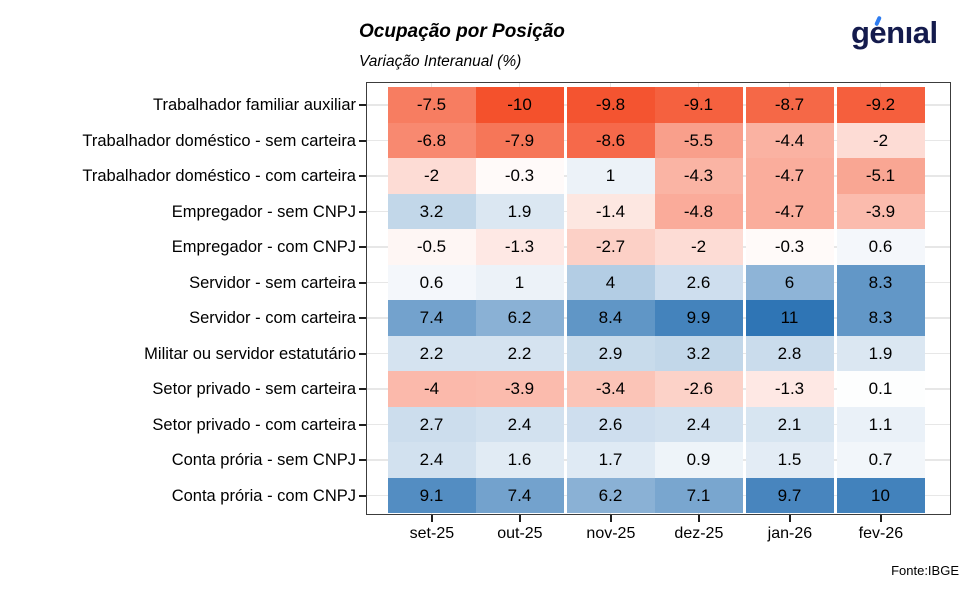 The height and width of the screenshot is (600, 975). What do you see at coordinates (925, 570) in the screenshot?
I see `source-note: Fonte:IBGE` at bounding box center [925, 570].